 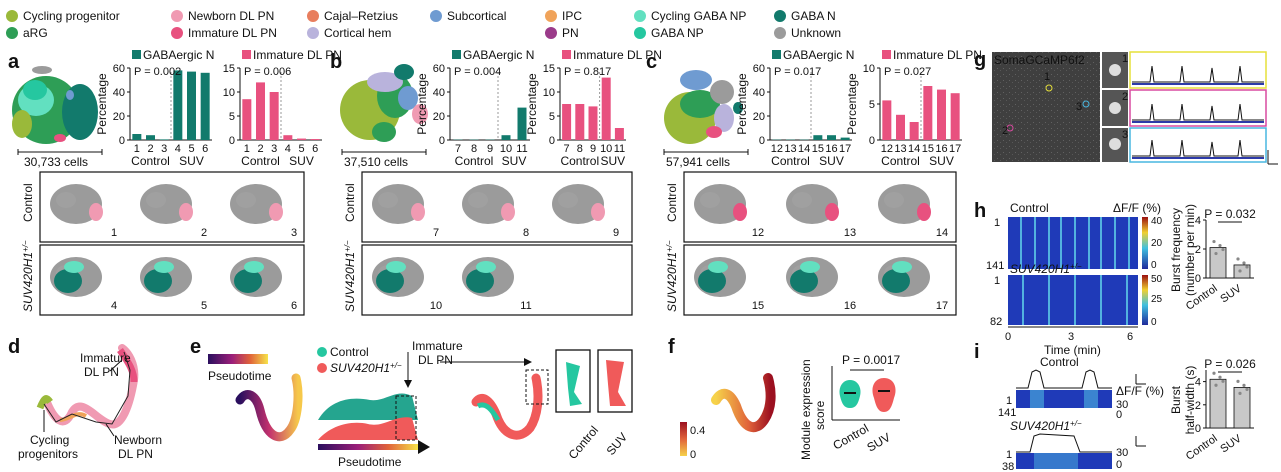 What do you see at coordinates (361, 16) in the screenshot?
I see `svg-text: Cajal–Retzius` at bounding box center [361, 16].